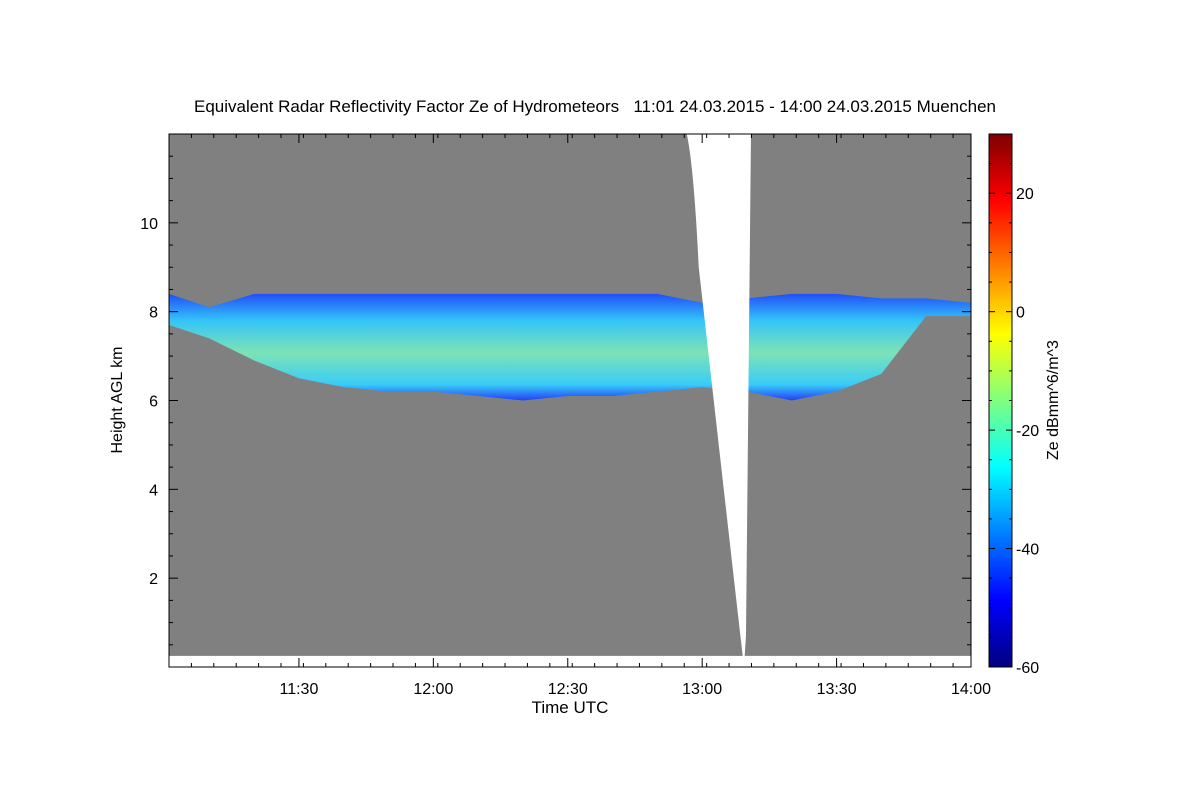  Describe the element at coordinates (153, 402) in the screenshot. I see `y-tick-label: 6` at that location.